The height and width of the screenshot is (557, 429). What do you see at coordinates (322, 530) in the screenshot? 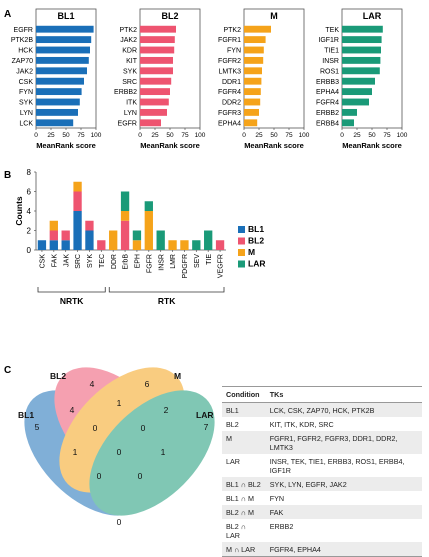
I see `table-row: BL2 ∩ LAR ERBB2` at bounding box center [322, 530].